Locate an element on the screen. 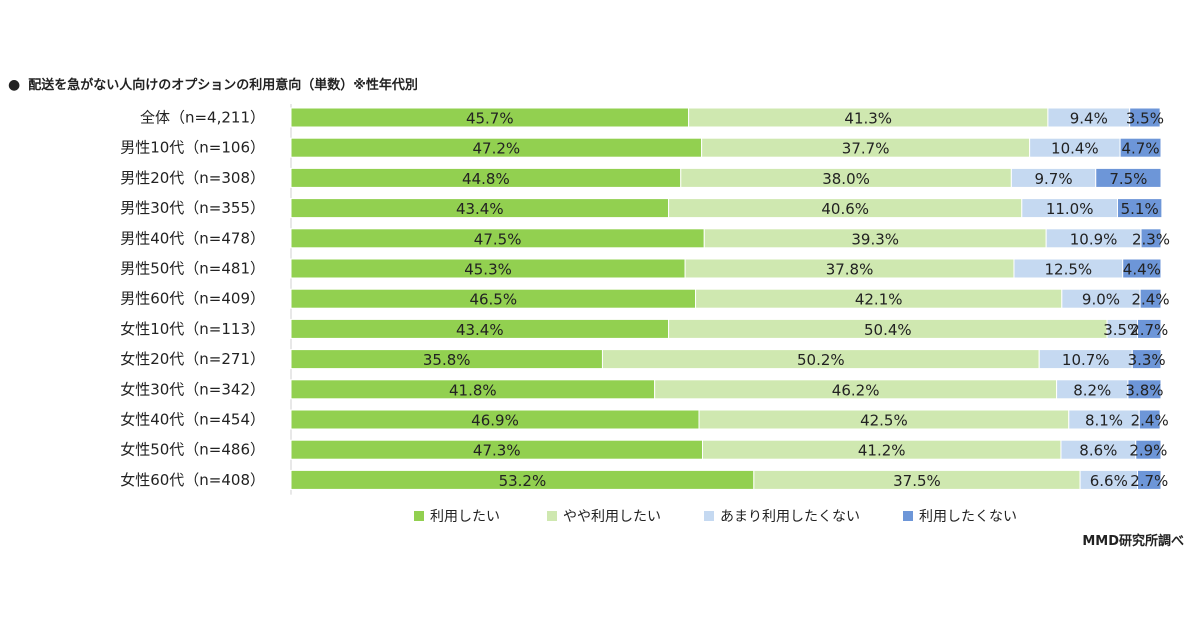 This screenshot has height=630, width=1200. data-label: 35.8% is located at coordinates (447, 360).